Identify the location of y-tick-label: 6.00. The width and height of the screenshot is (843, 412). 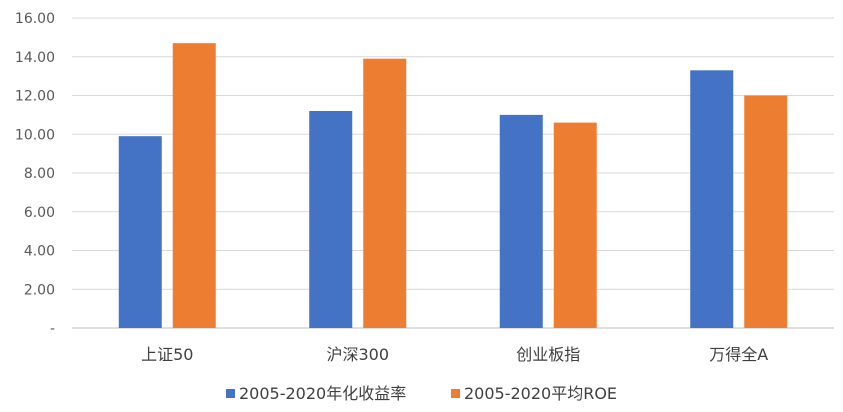
(39, 213).